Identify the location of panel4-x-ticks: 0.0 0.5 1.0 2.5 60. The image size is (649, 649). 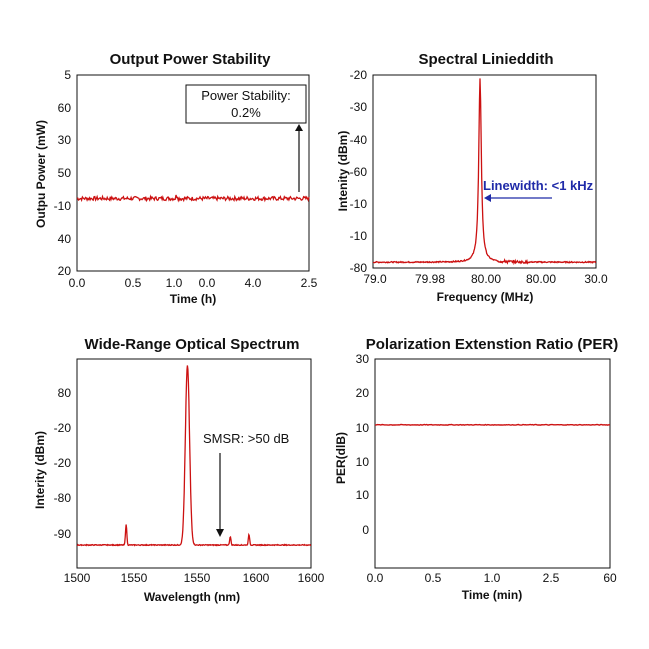
(492, 578).